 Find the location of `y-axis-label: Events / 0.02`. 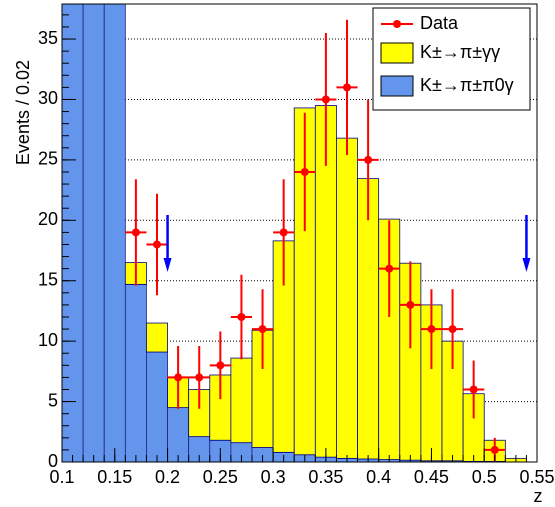

y-axis-label: Events / 0.02 is located at coordinates (23, 112).